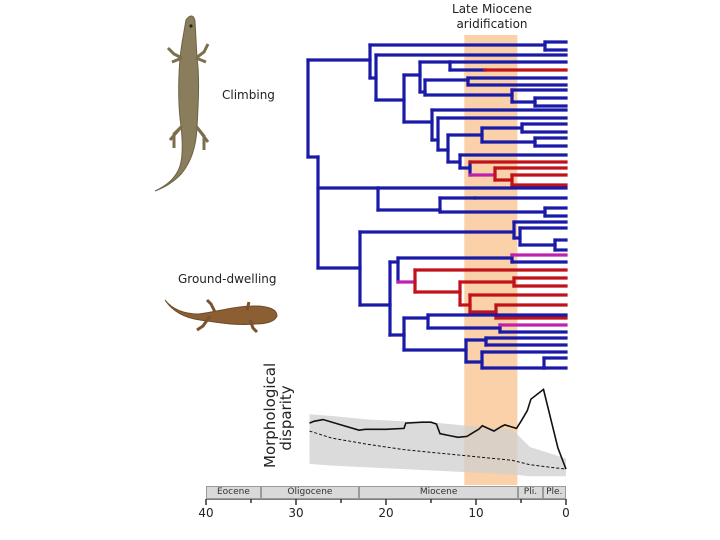 The height and width of the screenshot is (540, 720). Describe the element at coordinates (492, 9) in the screenshot. I see `band-title-line1: Late Miocene` at that location.